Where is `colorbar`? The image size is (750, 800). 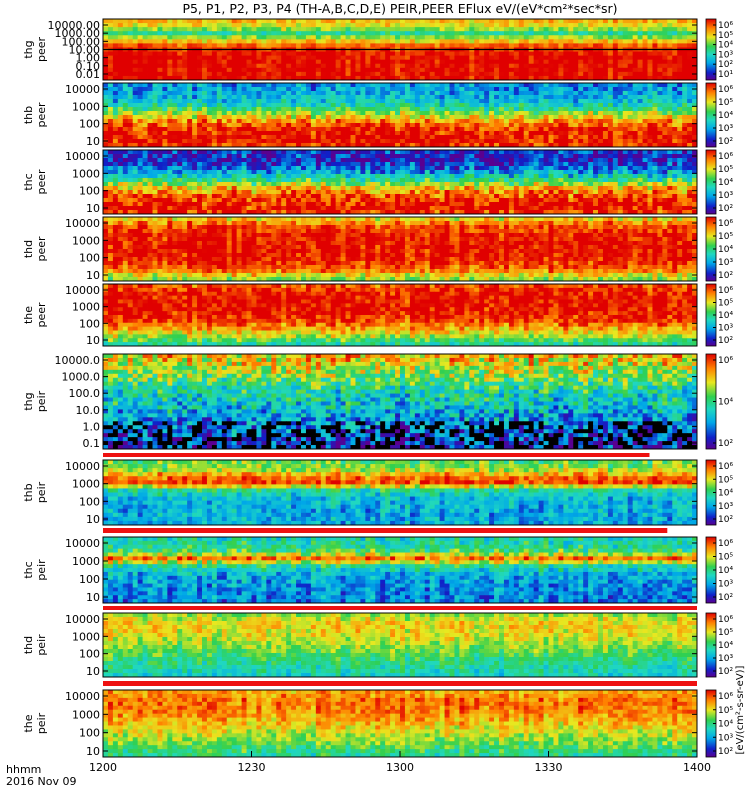 colorbar is located at coordinates (711, 49).